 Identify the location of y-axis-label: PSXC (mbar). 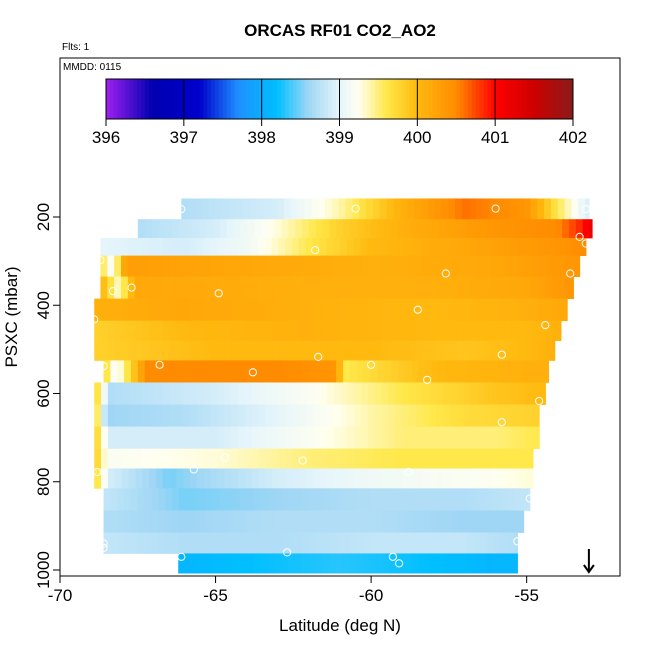
(11, 316).